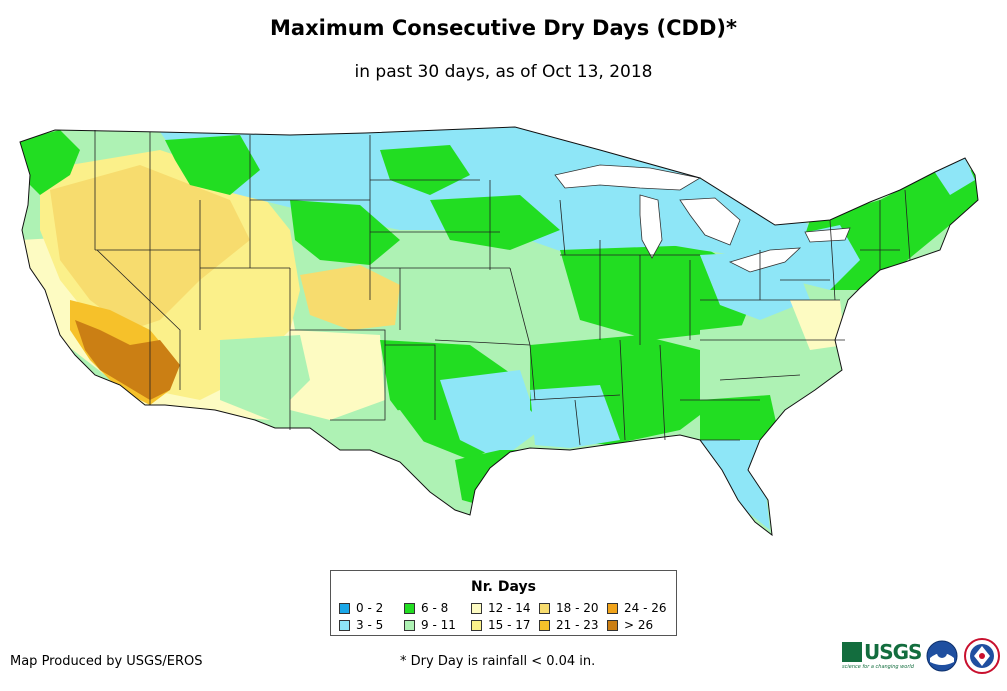 This screenshot has width=1007, height=691. I want to click on usgs-wave-mark, so click(852, 652).